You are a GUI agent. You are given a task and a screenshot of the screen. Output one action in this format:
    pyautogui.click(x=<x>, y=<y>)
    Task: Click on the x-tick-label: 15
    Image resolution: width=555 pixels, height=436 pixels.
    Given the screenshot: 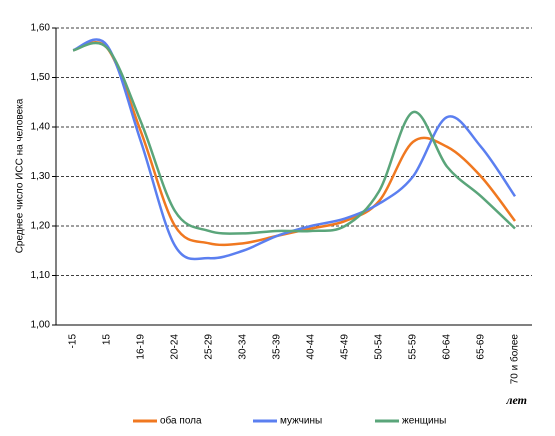 What is the action you would take?
    pyautogui.click(x=107, y=340)
    